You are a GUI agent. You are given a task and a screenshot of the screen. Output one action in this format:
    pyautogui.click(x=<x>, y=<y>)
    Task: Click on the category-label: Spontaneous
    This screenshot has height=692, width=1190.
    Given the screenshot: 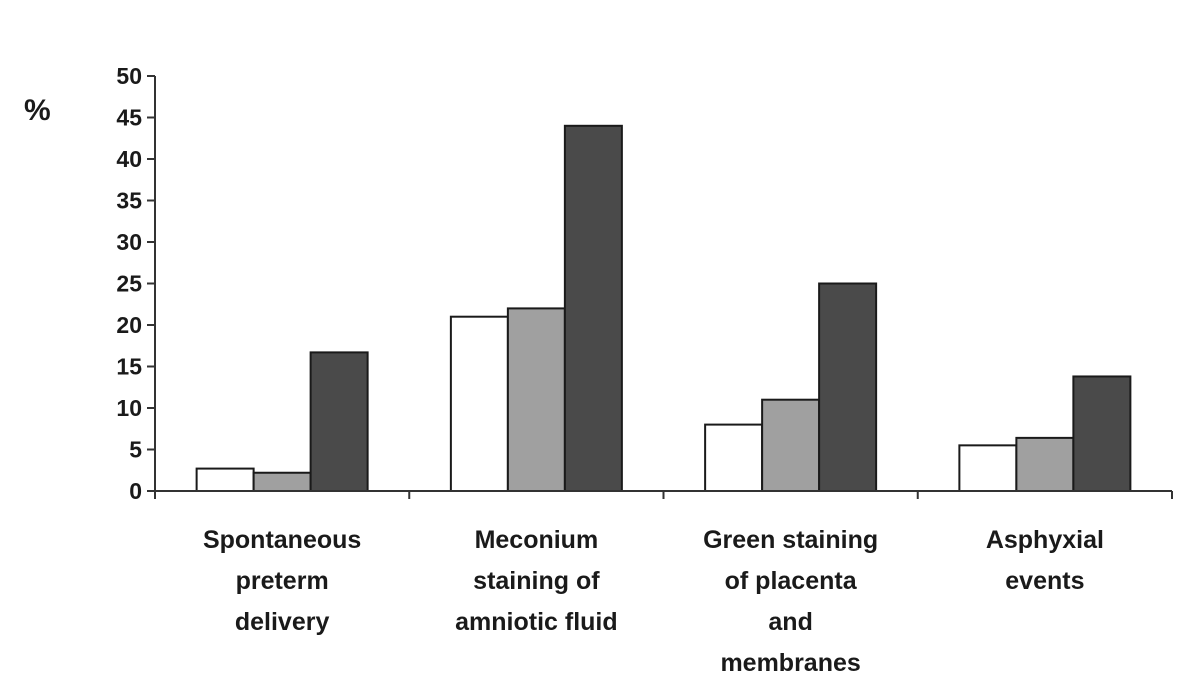 What is the action you would take?
    pyautogui.click(x=282, y=540)
    